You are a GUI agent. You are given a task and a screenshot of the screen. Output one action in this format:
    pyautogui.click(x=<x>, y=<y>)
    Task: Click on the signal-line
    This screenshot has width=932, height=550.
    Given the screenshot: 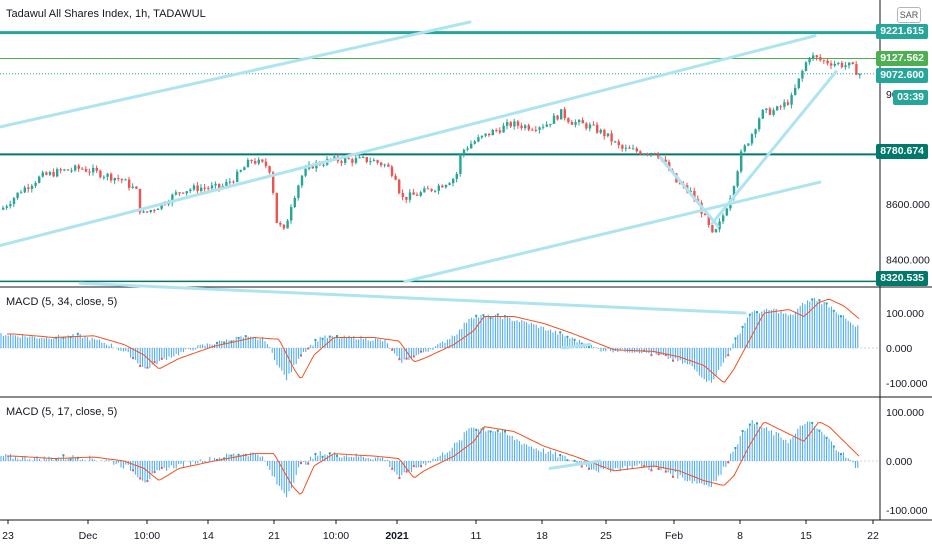 What is the action you would take?
    pyautogui.click(x=433, y=340)
    